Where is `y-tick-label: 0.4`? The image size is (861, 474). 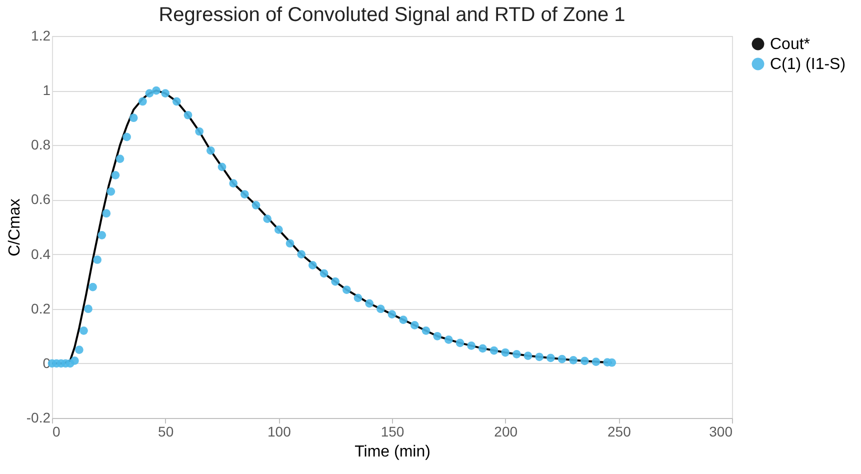 y-tick-label: 0.4 is located at coordinates (41, 254).